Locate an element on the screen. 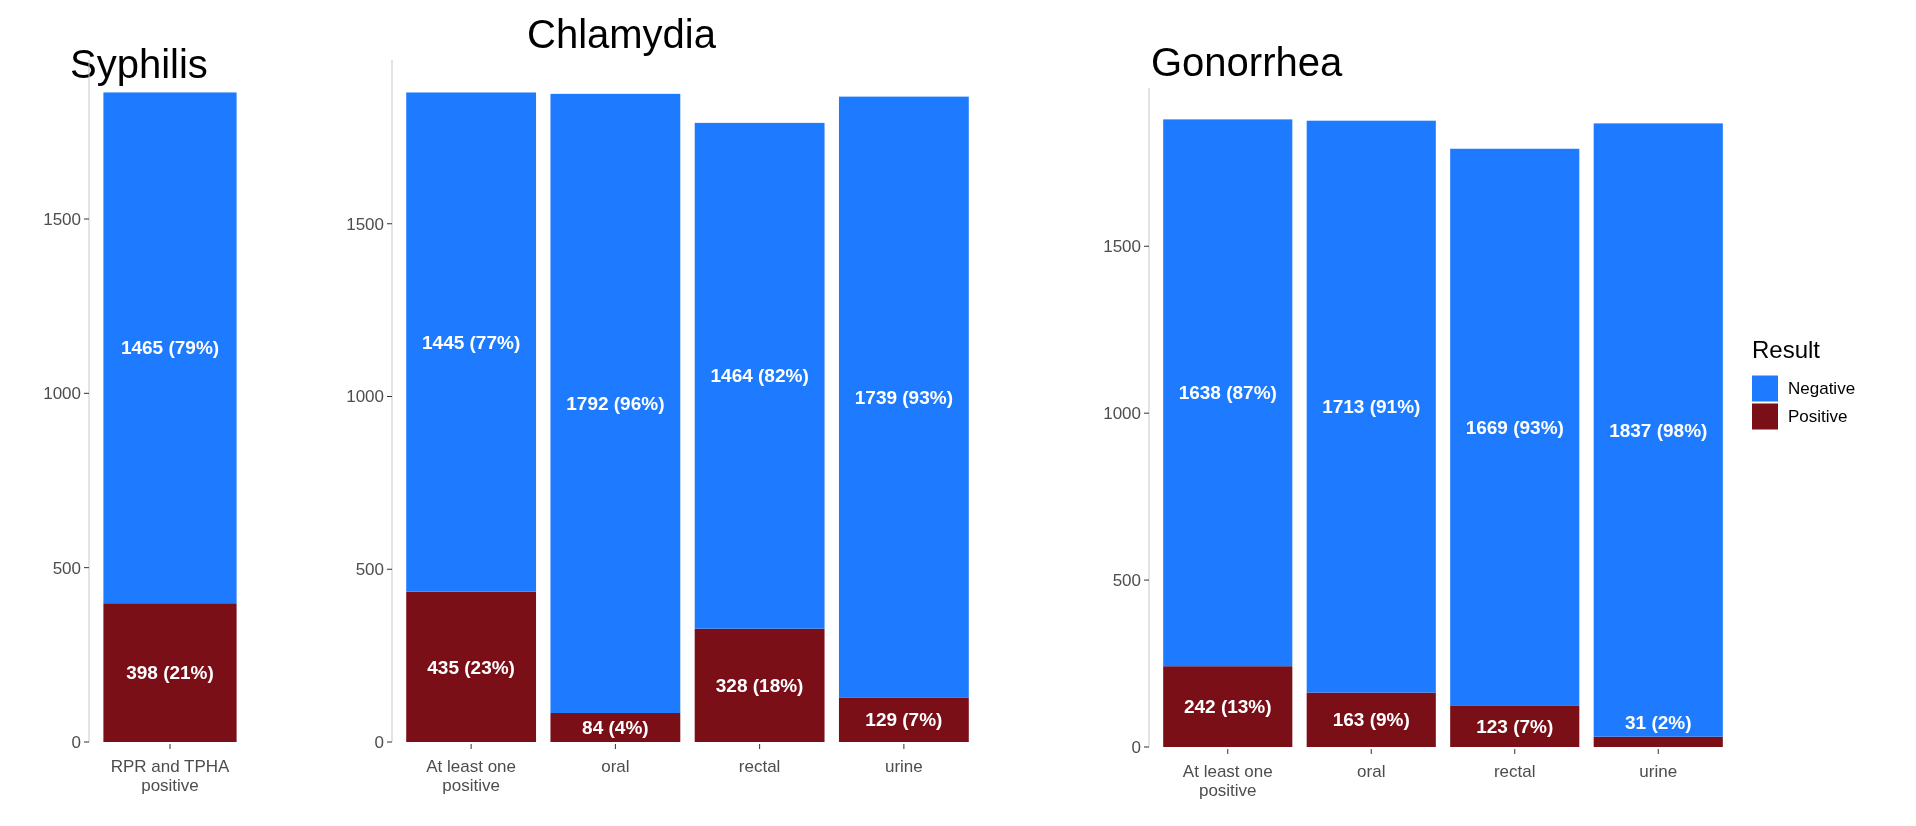  data-label: 1669 (93%) is located at coordinates (1514, 427).